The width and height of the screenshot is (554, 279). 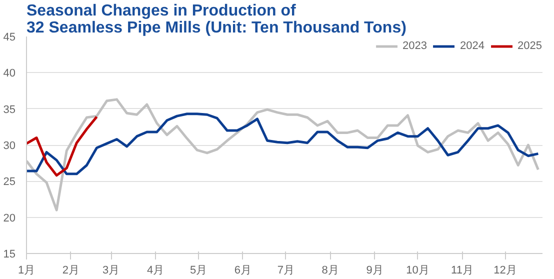 What do you see at coordinates (505, 270) in the screenshot?
I see `x-tick-label: 12月` at bounding box center [505, 270].